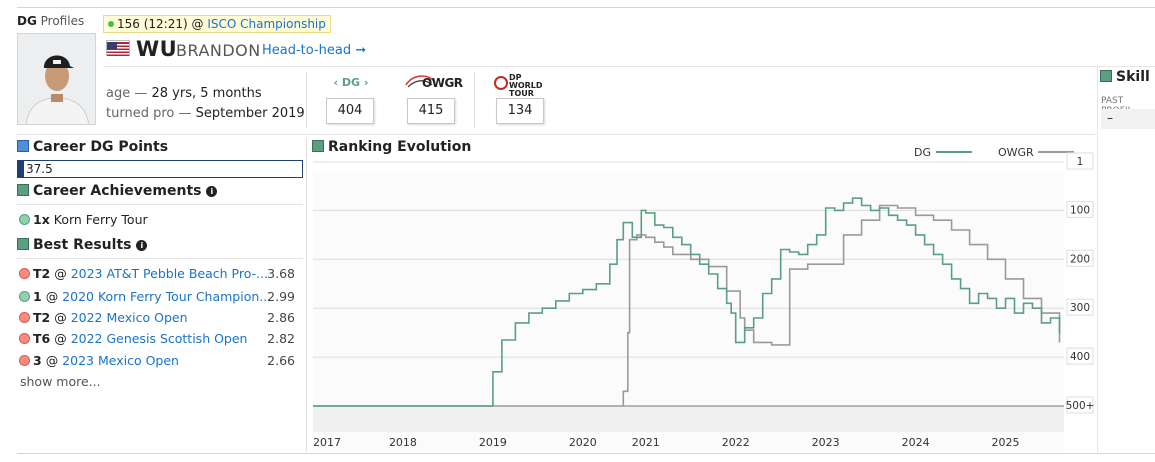 The width and height of the screenshot is (1155, 462). I want to click on x-tick-label: 2024, so click(916, 442).